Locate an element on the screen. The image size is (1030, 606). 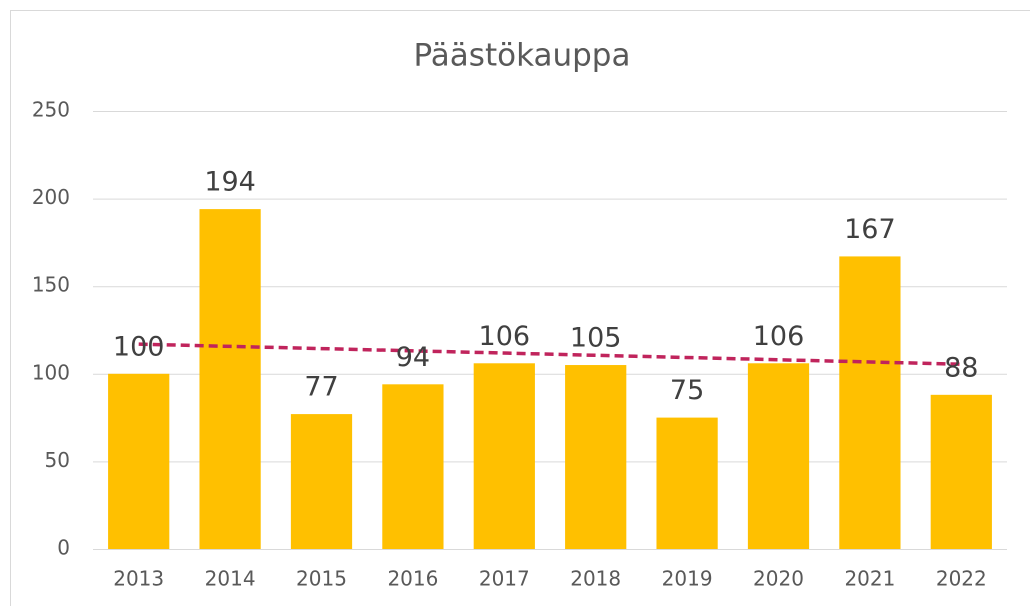
data-label: 167 is located at coordinates (870, 229).